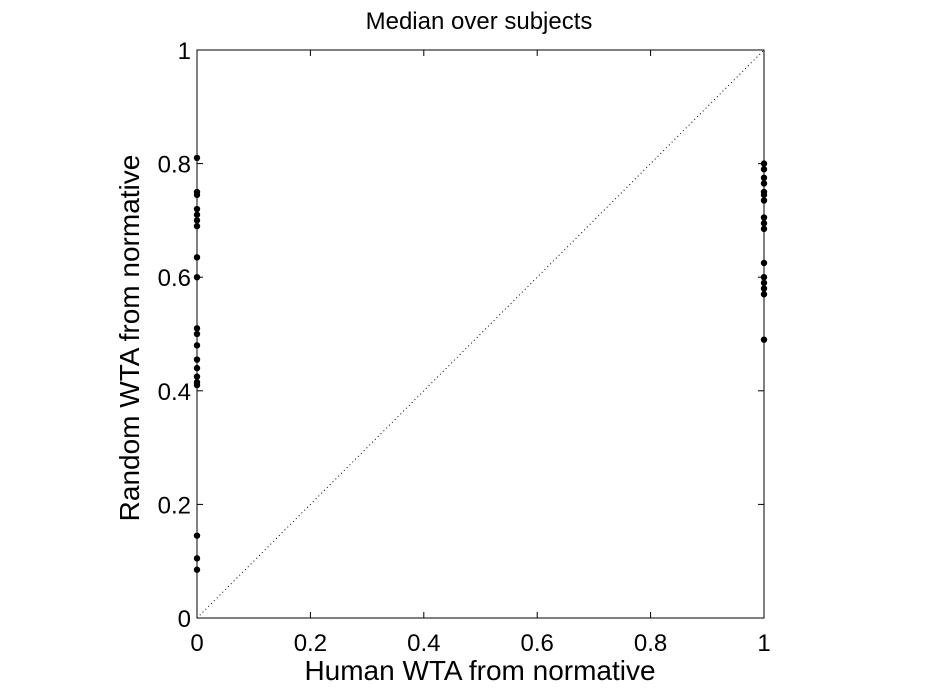  What do you see at coordinates (174, 165) in the screenshot?
I see `y-tick-label: 0.8` at bounding box center [174, 165].